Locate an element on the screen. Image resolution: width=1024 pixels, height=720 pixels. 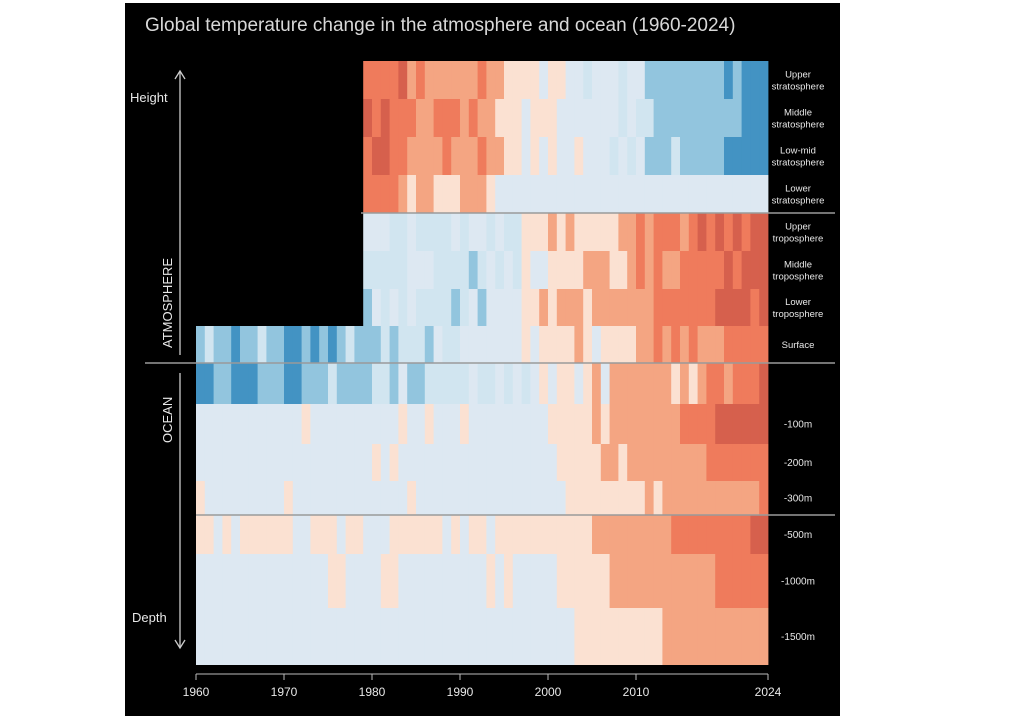
height-label: Height is located at coordinates (149, 97).